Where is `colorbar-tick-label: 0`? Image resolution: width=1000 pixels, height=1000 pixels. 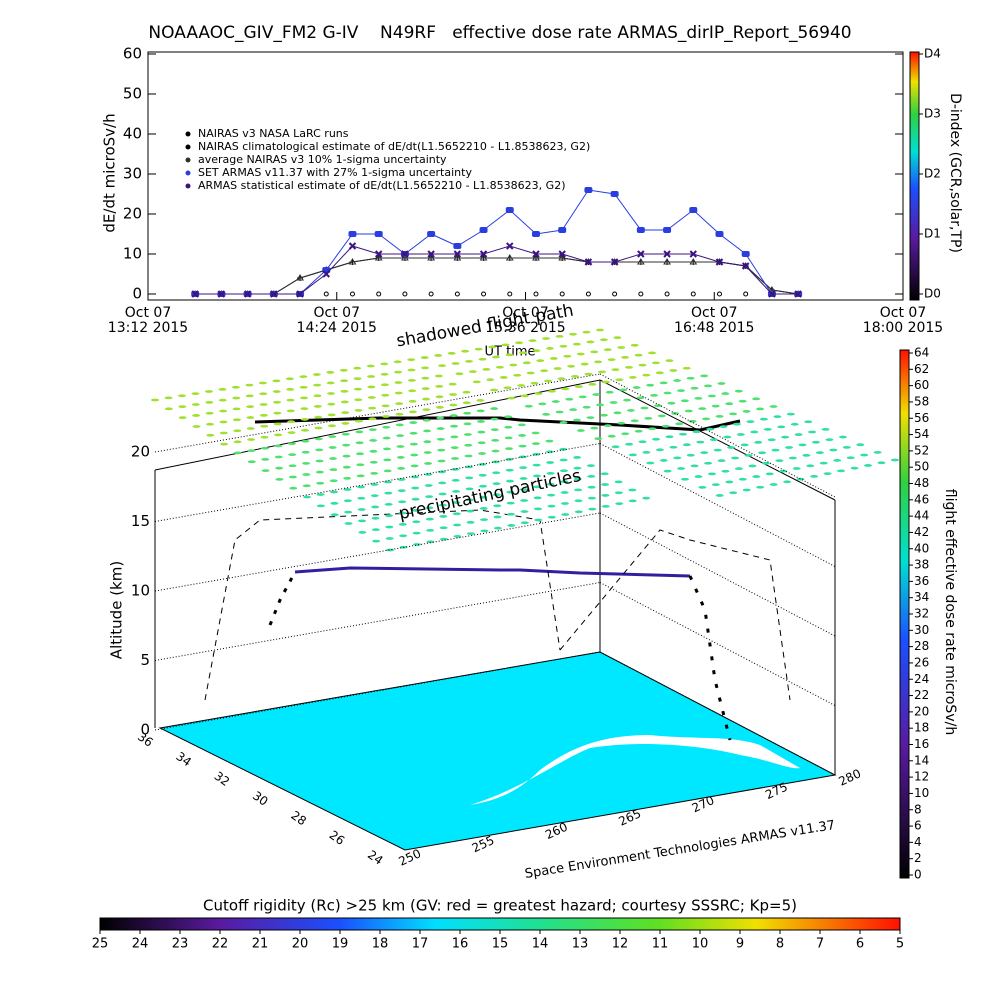
colorbar-tick-label: 0 is located at coordinates (918, 875).